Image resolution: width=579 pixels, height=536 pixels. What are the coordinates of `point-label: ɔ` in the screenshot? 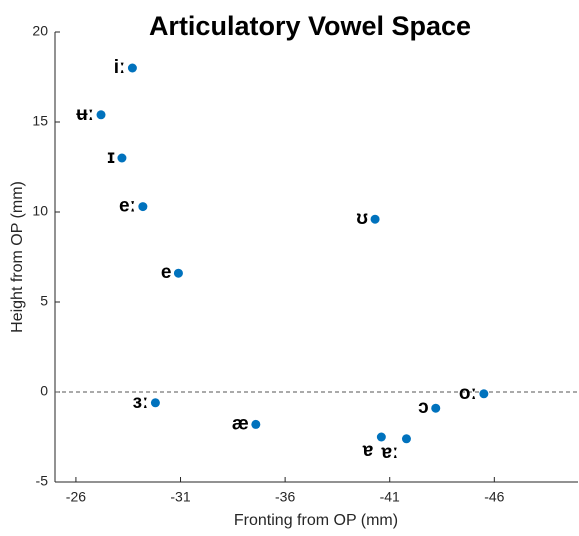 It's located at (423, 407).